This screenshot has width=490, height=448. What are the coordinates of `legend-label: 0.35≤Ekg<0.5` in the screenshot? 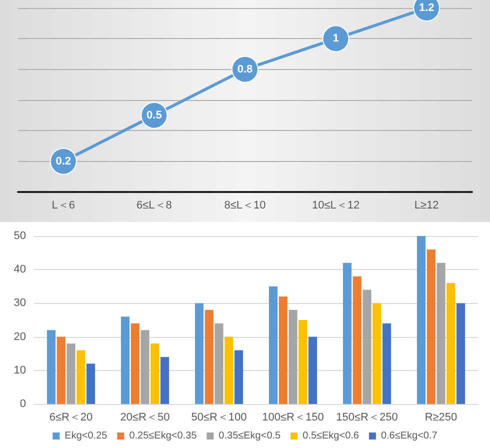 It's located at (250, 436).